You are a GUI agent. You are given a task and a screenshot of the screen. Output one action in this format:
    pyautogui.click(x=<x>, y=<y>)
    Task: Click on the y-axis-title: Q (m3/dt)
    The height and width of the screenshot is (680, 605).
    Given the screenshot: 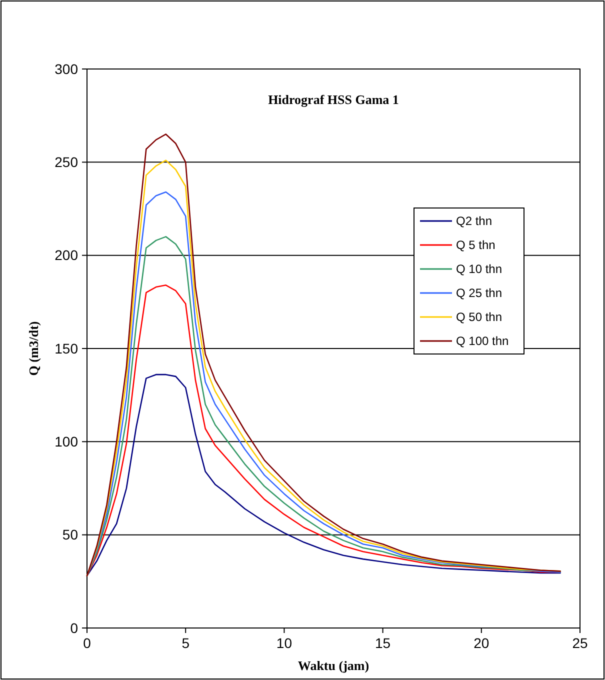 What is the action you would take?
    pyautogui.click(x=33, y=348)
    